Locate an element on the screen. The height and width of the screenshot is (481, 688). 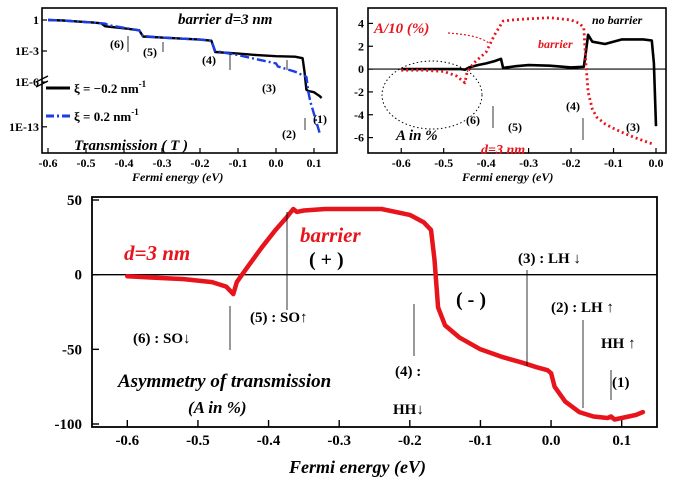
p2-xtick-label: -0.1 is located at coordinates (613, 163).